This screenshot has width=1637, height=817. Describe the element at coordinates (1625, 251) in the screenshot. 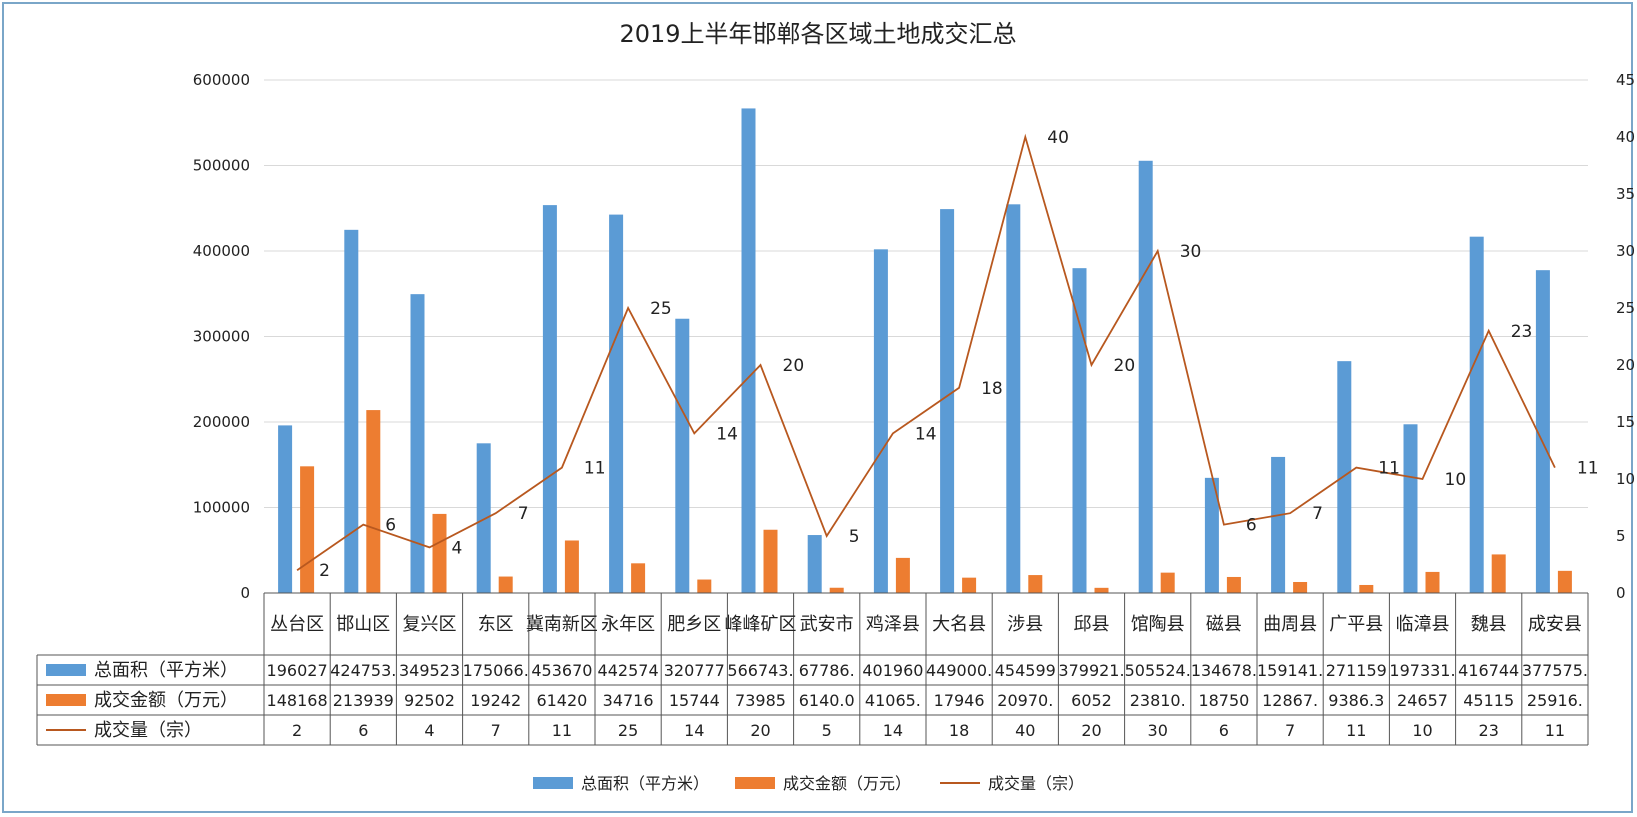

I see `y-right-tick-label: 30` at that location.